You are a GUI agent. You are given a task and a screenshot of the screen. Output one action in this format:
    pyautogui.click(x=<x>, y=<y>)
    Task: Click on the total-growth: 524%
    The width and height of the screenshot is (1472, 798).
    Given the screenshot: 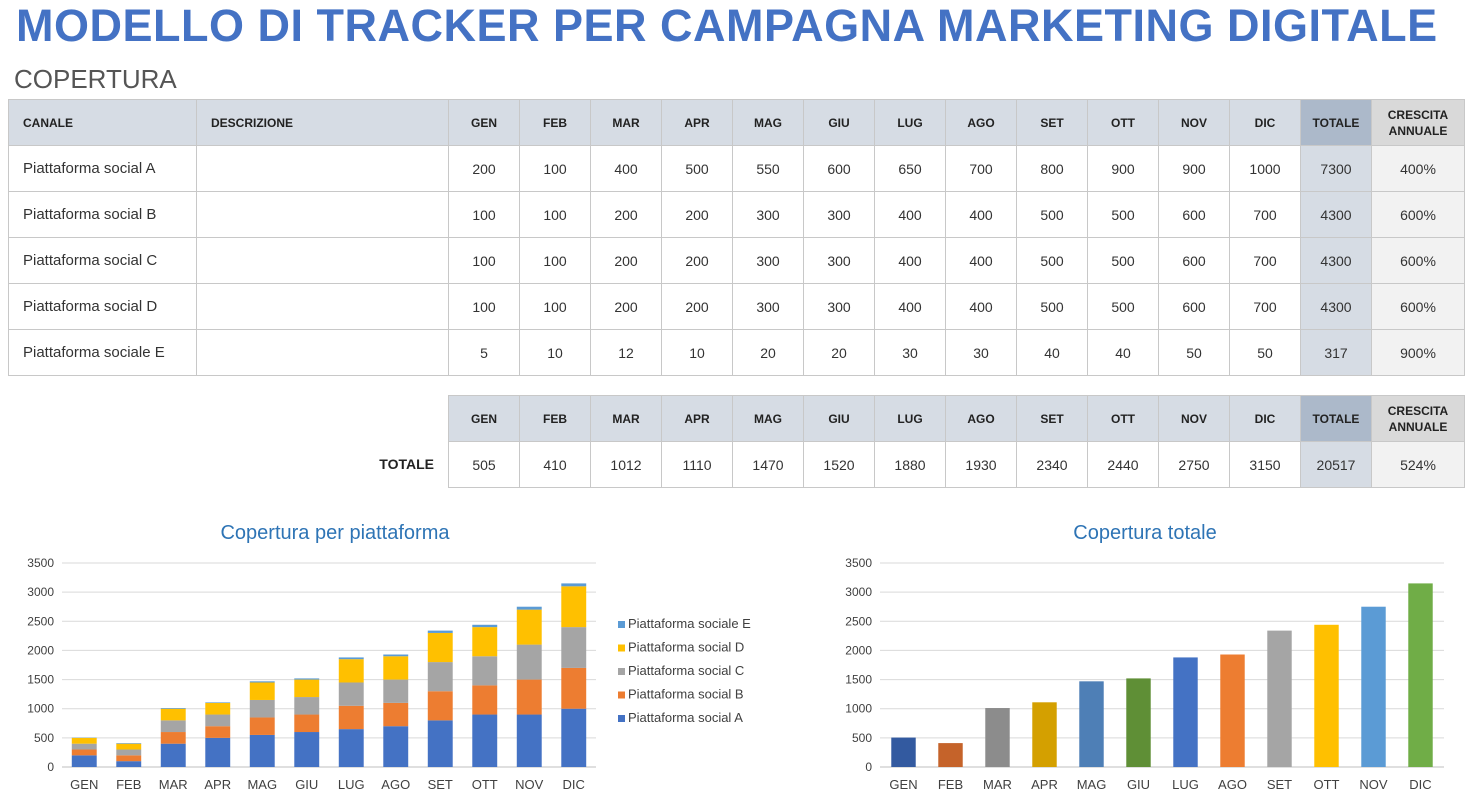 What is the action you would take?
    pyautogui.click(x=1418, y=464)
    